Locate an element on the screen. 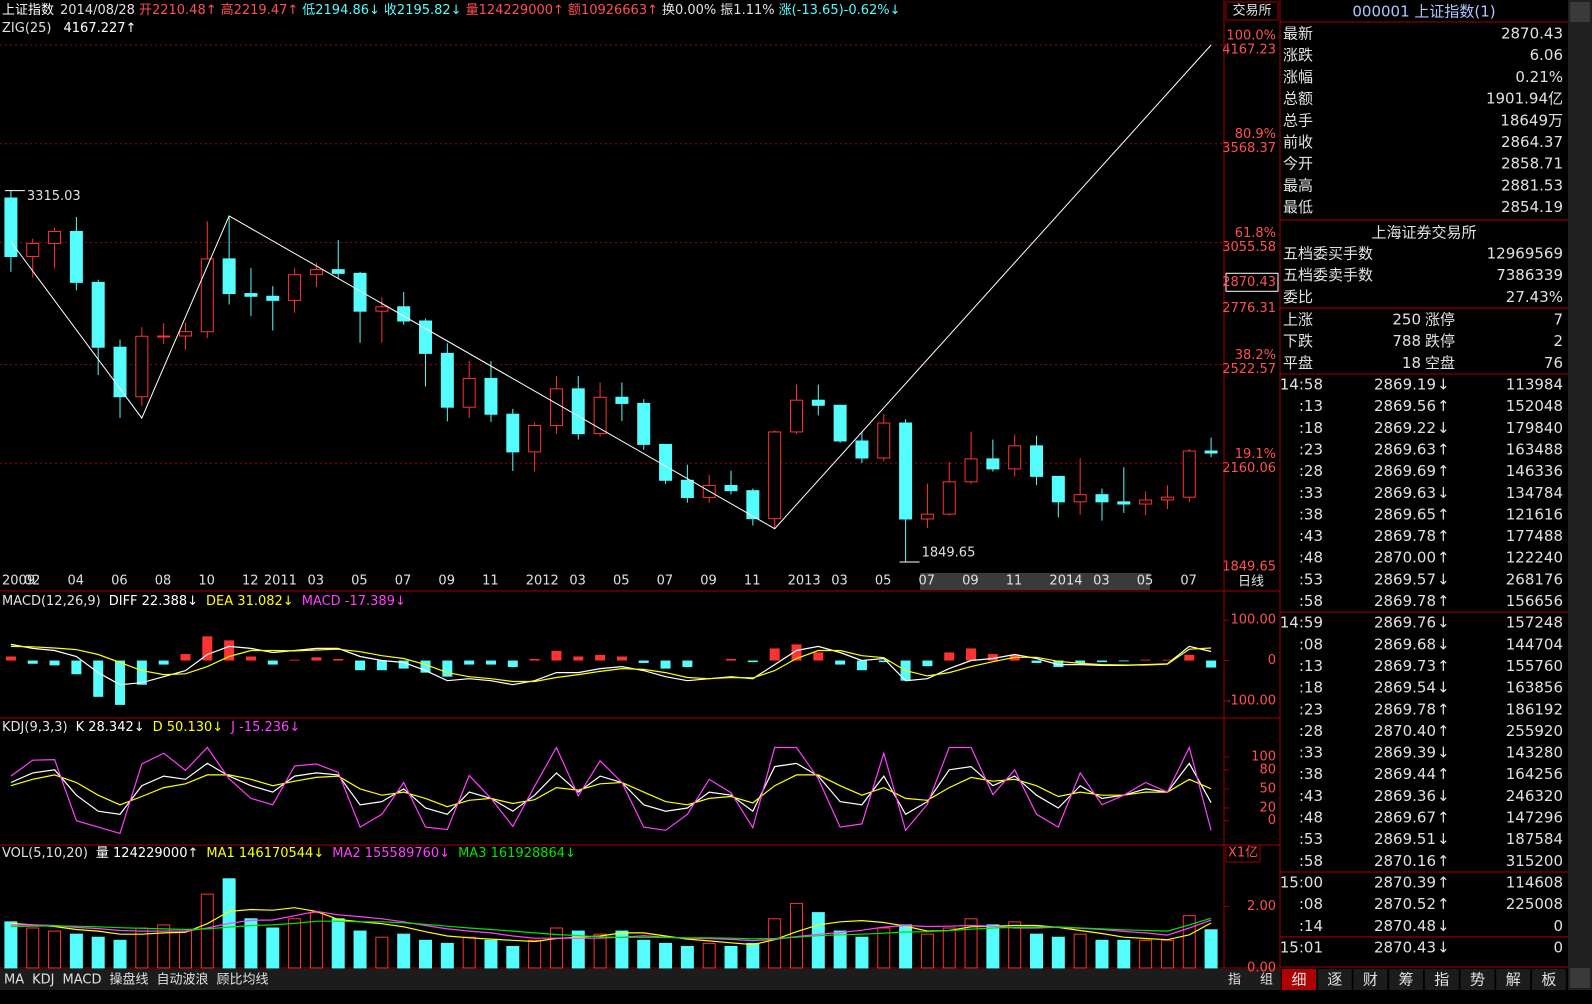 This screenshot has height=1004, width=1592. indicator-tab: 自动波浪 is located at coordinates (182, 980).